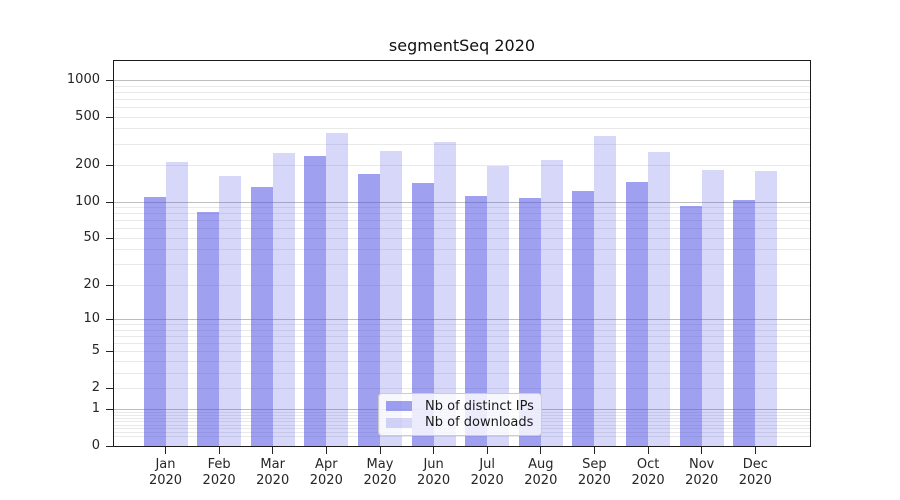 This screenshot has width=900, height=500. Describe the element at coordinates (176, 303) in the screenshot. I see `bar-downloads-jan` at that location.